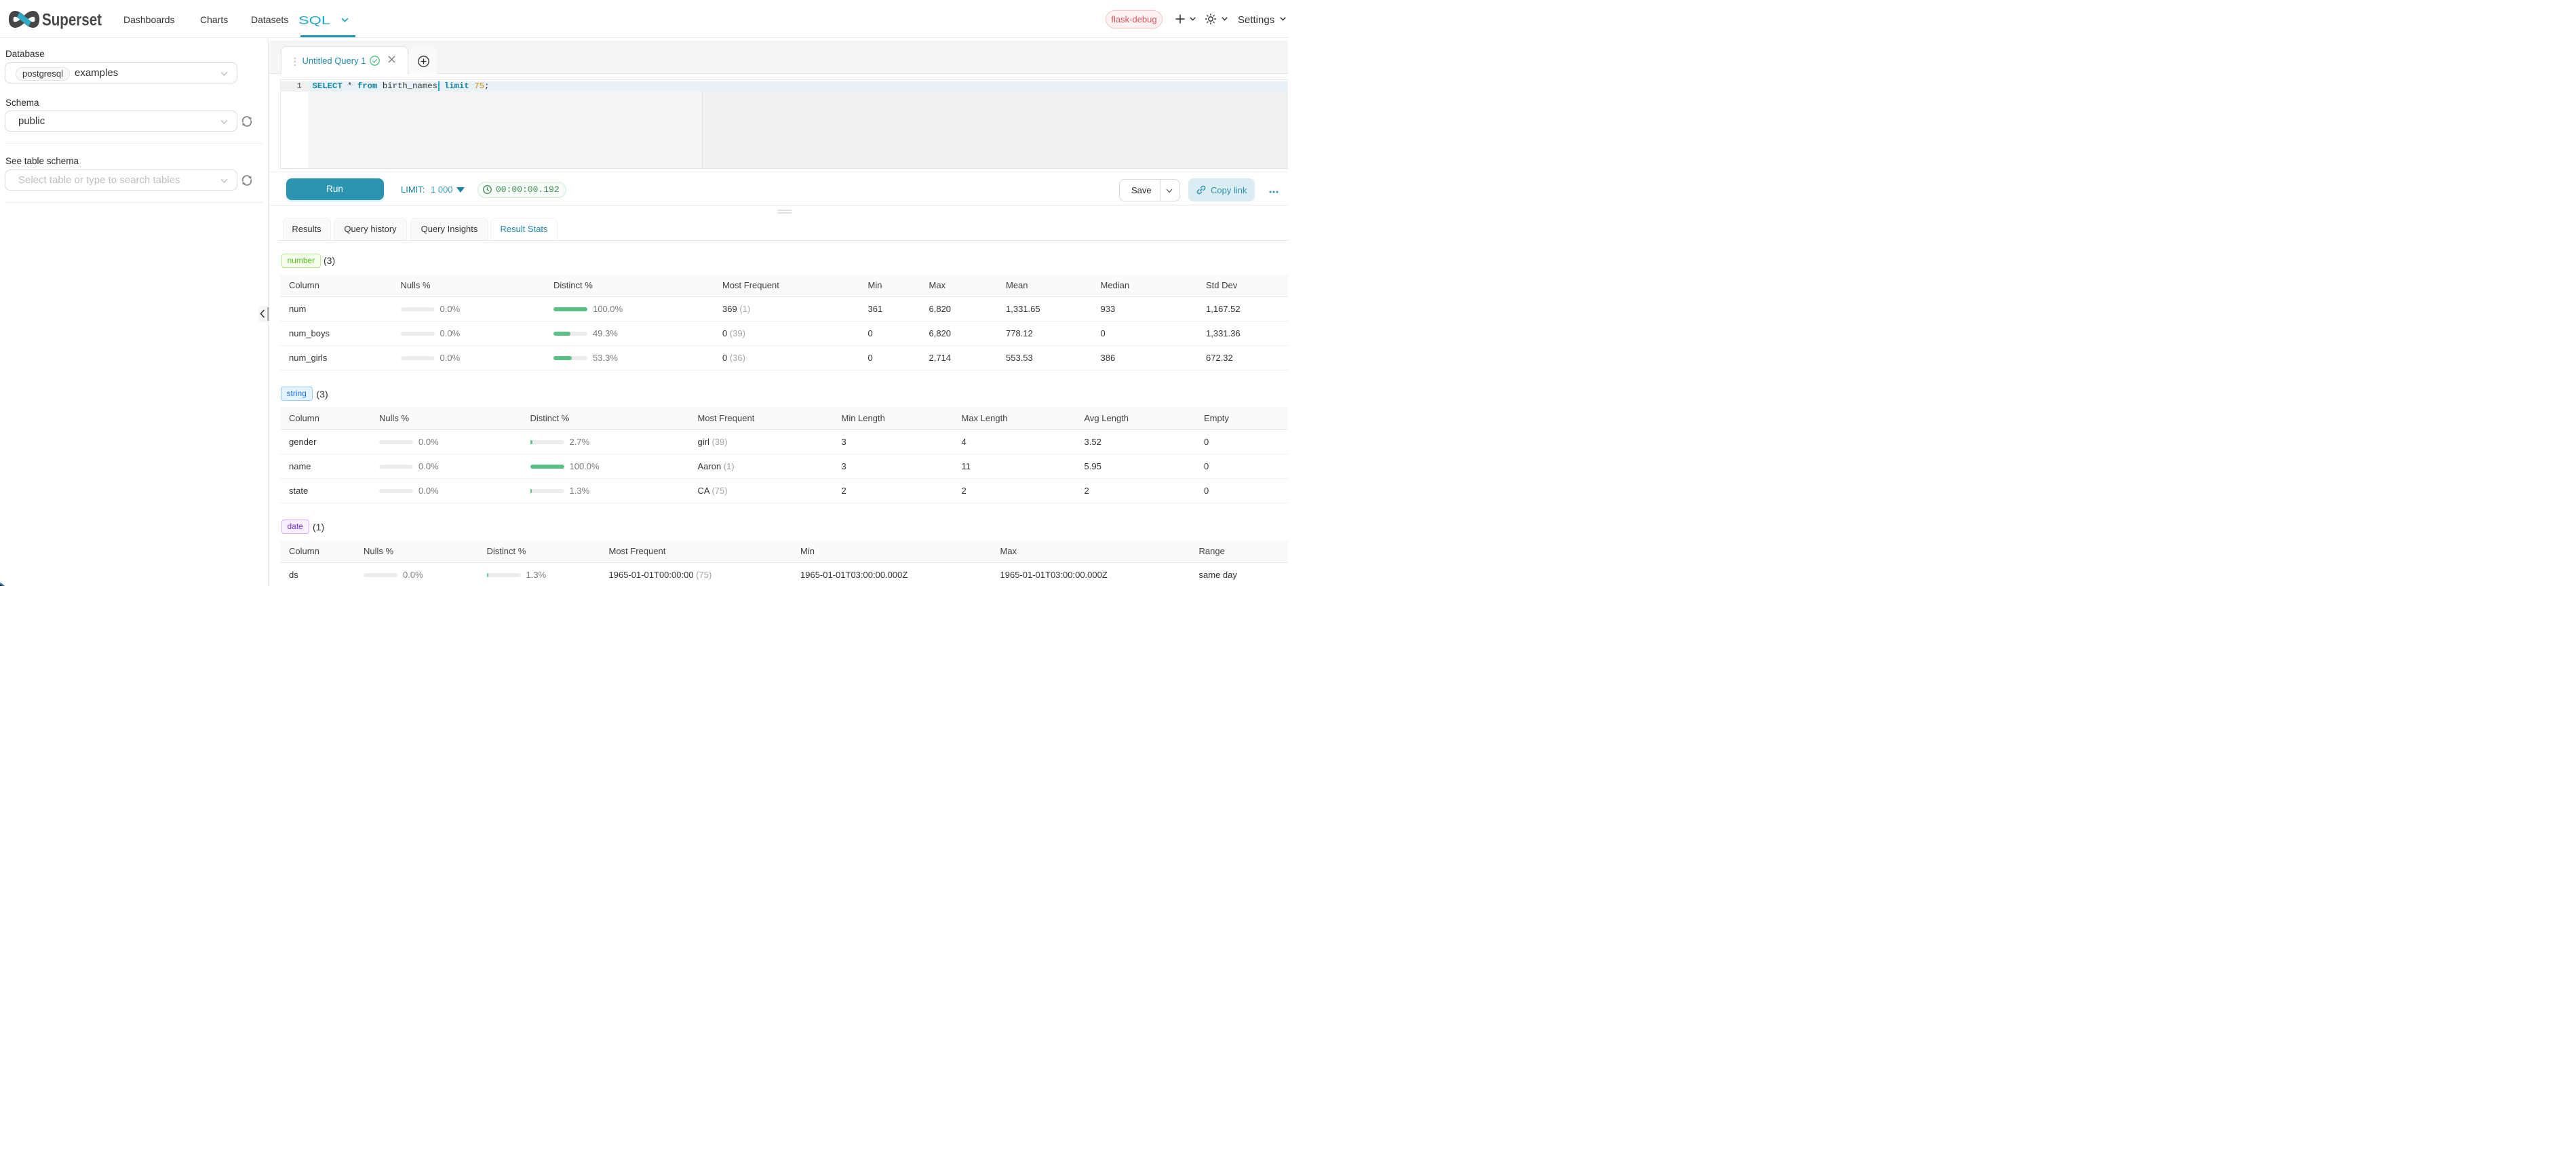  Describe the element at coordinates (314, 20) in the screenshot. I see `svg-text: SQL` at that location.